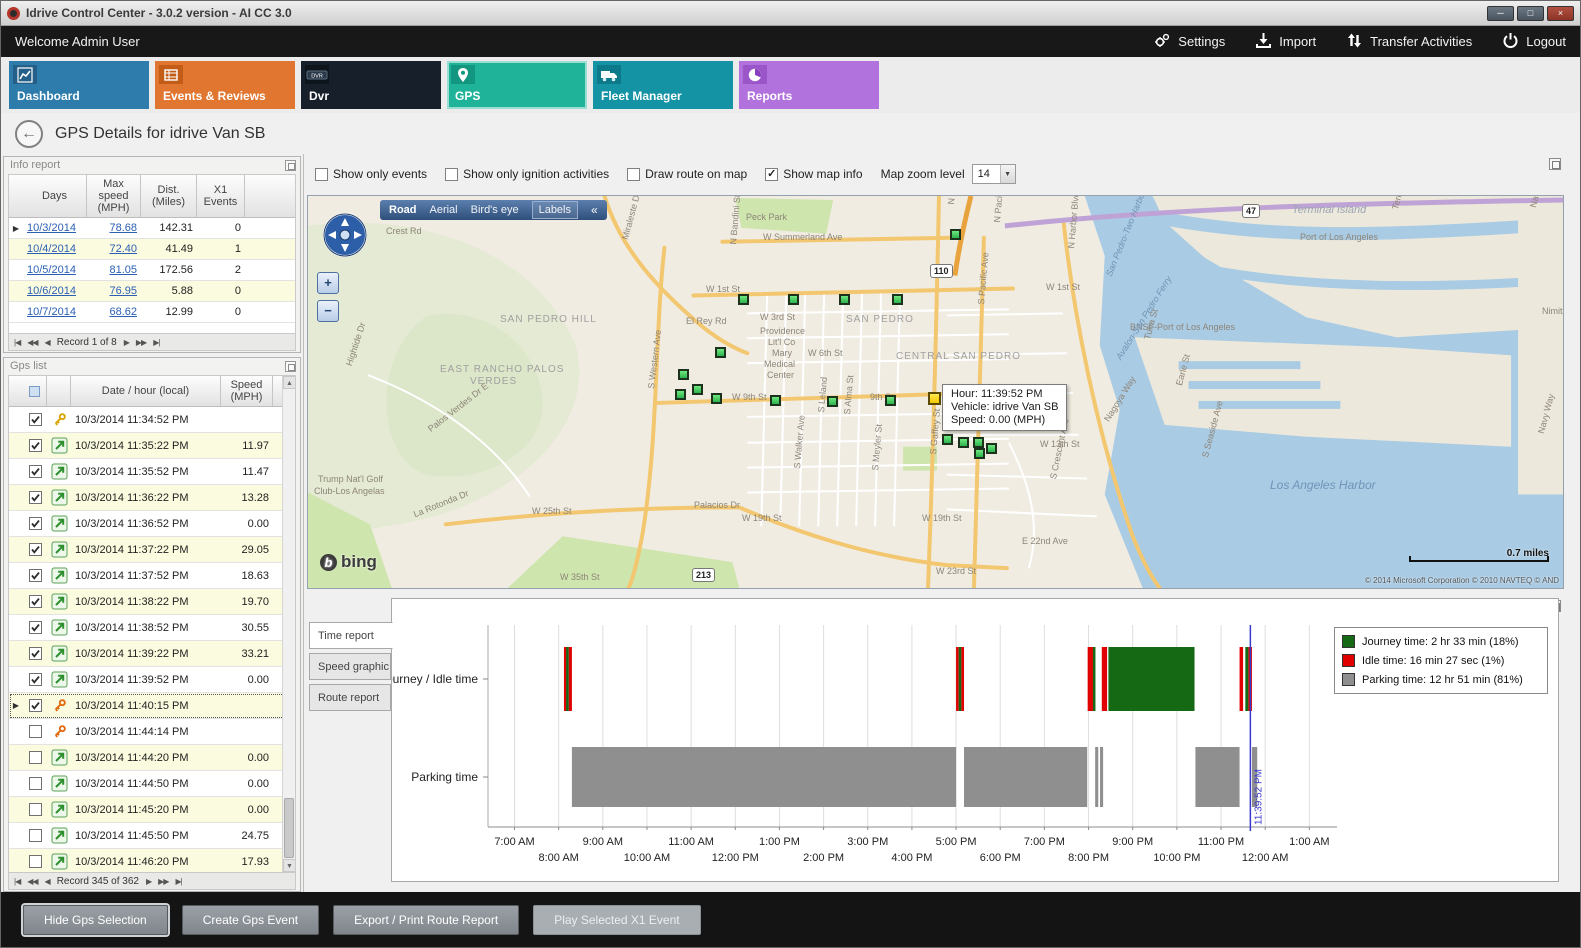 This screenshot has height=948, width=1581. Describe the element at coordinates (351, 635) in the screenshot. I see `tab-time-report: Time report` at that location.